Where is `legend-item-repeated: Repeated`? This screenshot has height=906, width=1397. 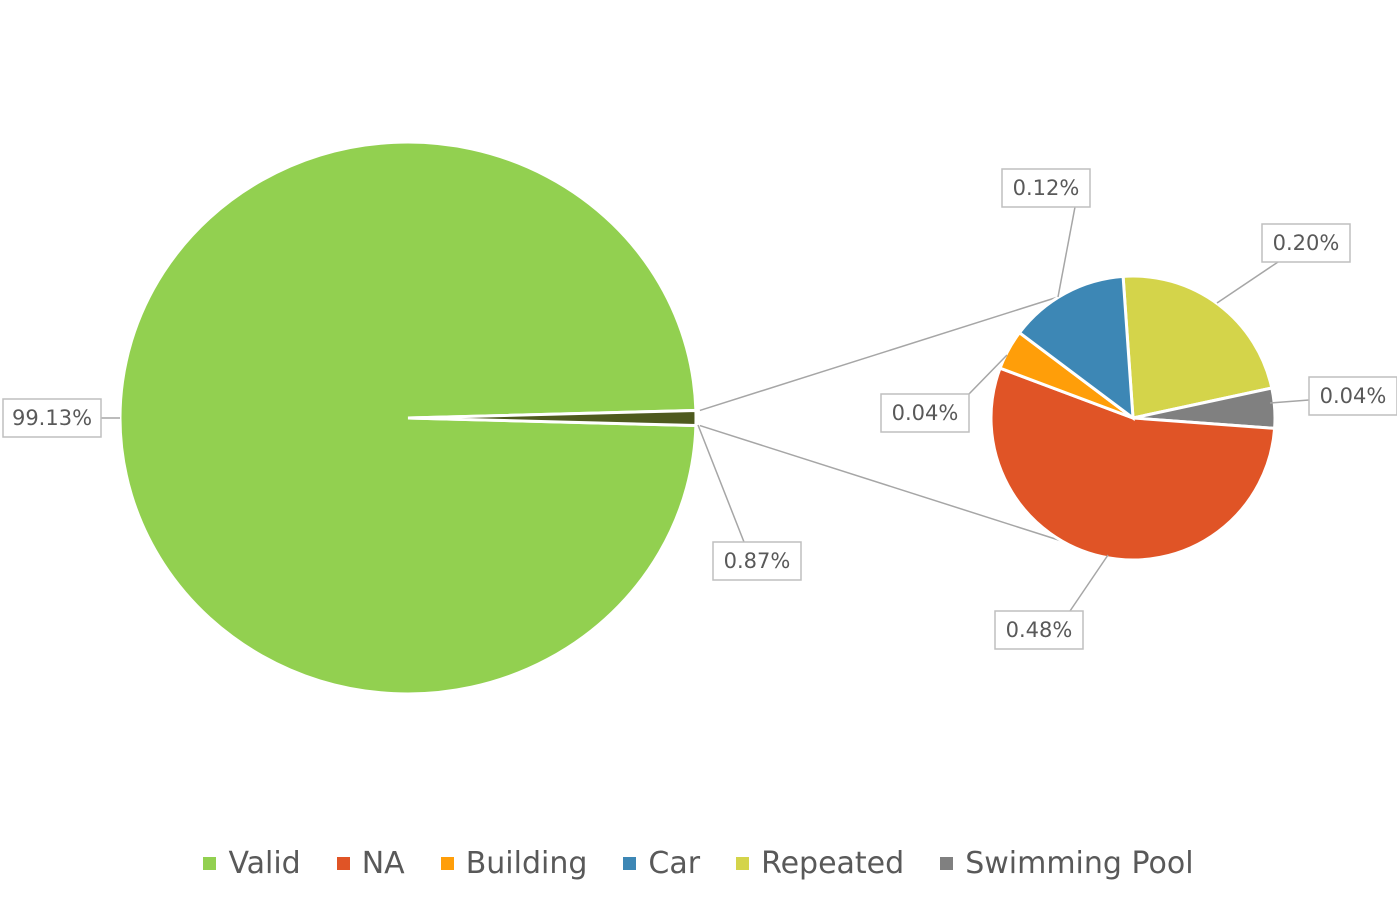
legend-item-repeated: Repeated is located at coordinates (820, 863).